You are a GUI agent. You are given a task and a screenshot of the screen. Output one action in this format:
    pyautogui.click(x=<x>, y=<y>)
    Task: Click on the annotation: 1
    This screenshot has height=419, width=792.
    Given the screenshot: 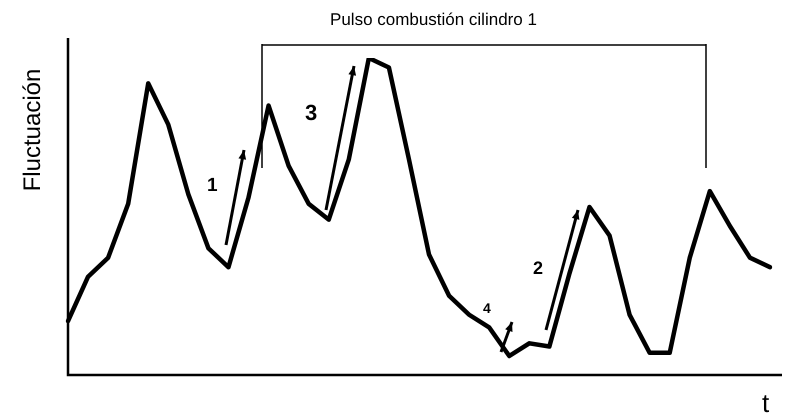 What is the action you would take?
    pyautogui.click(x=212, y=186)
    